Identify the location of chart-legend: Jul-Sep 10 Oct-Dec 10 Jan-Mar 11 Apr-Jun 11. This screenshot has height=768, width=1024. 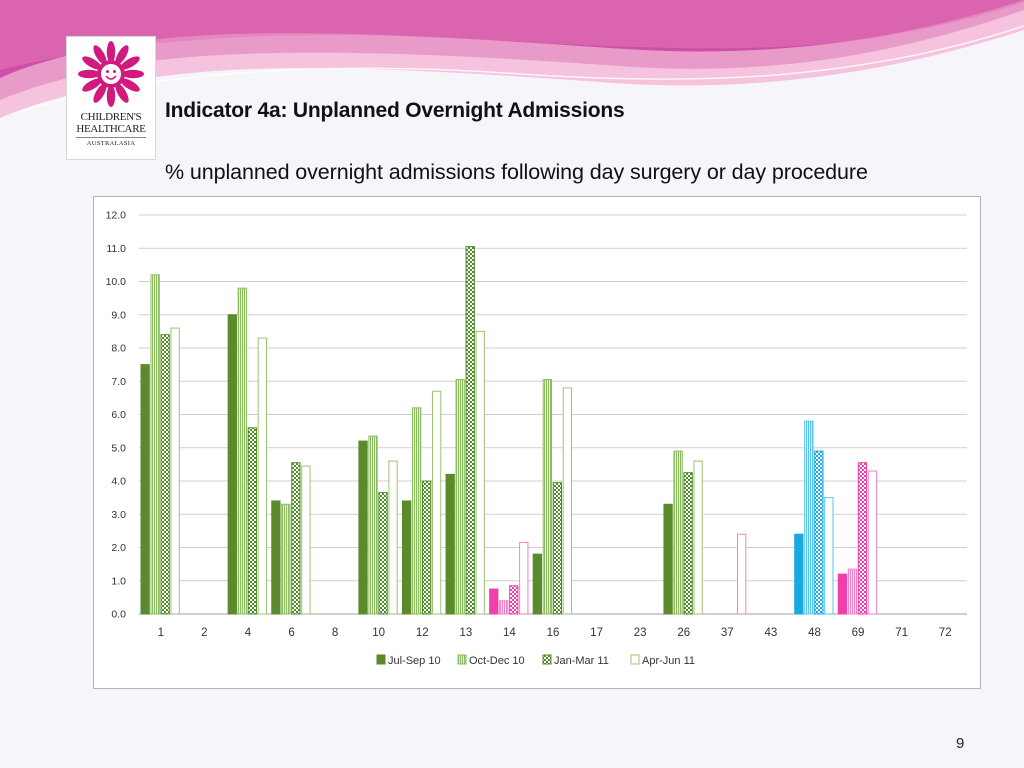
(535, 660).